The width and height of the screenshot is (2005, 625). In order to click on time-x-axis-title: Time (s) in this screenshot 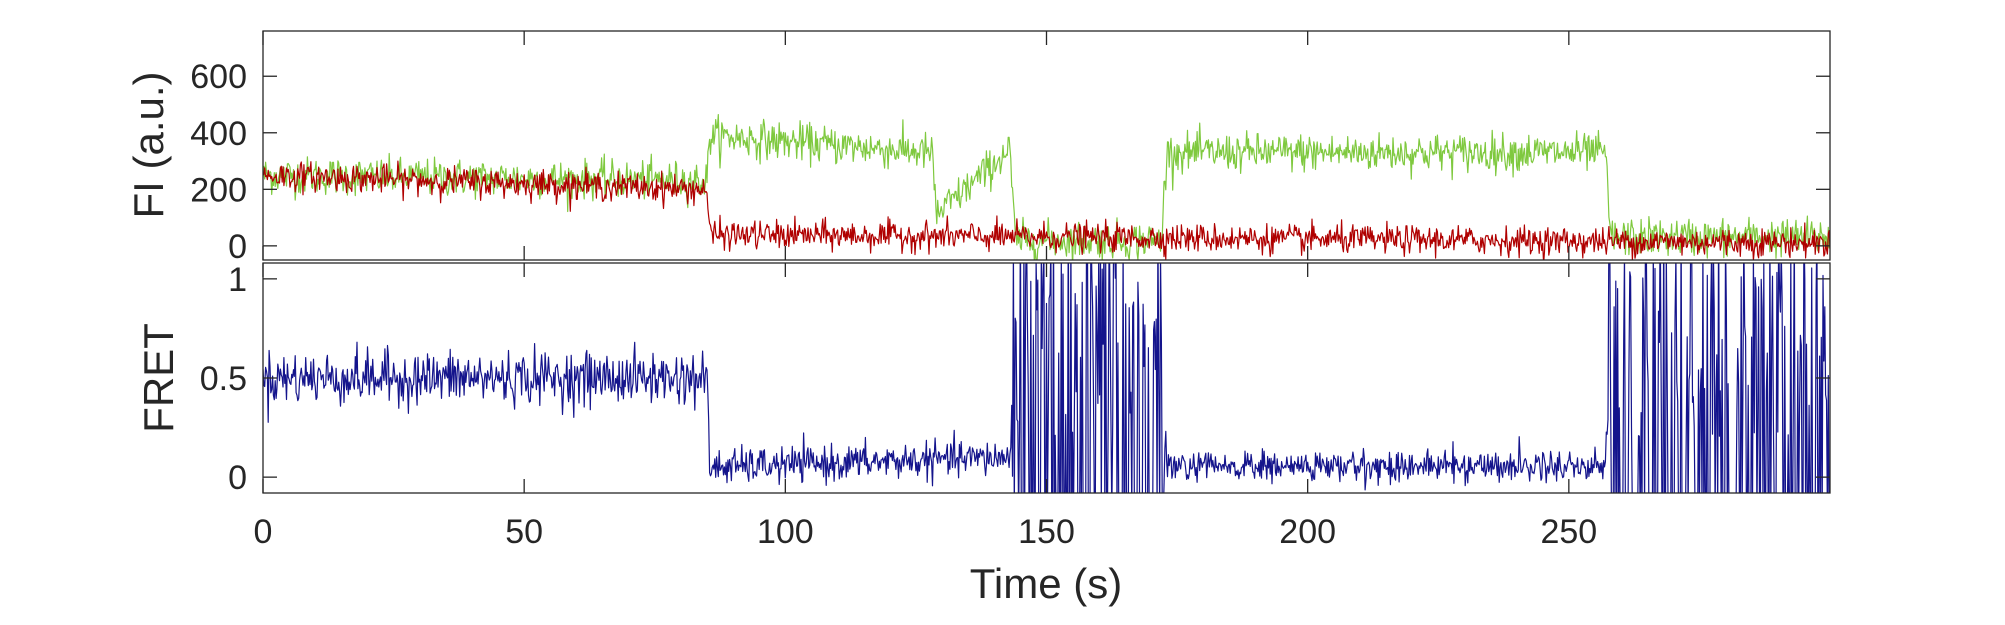, I will do `click(1046, 583)`.